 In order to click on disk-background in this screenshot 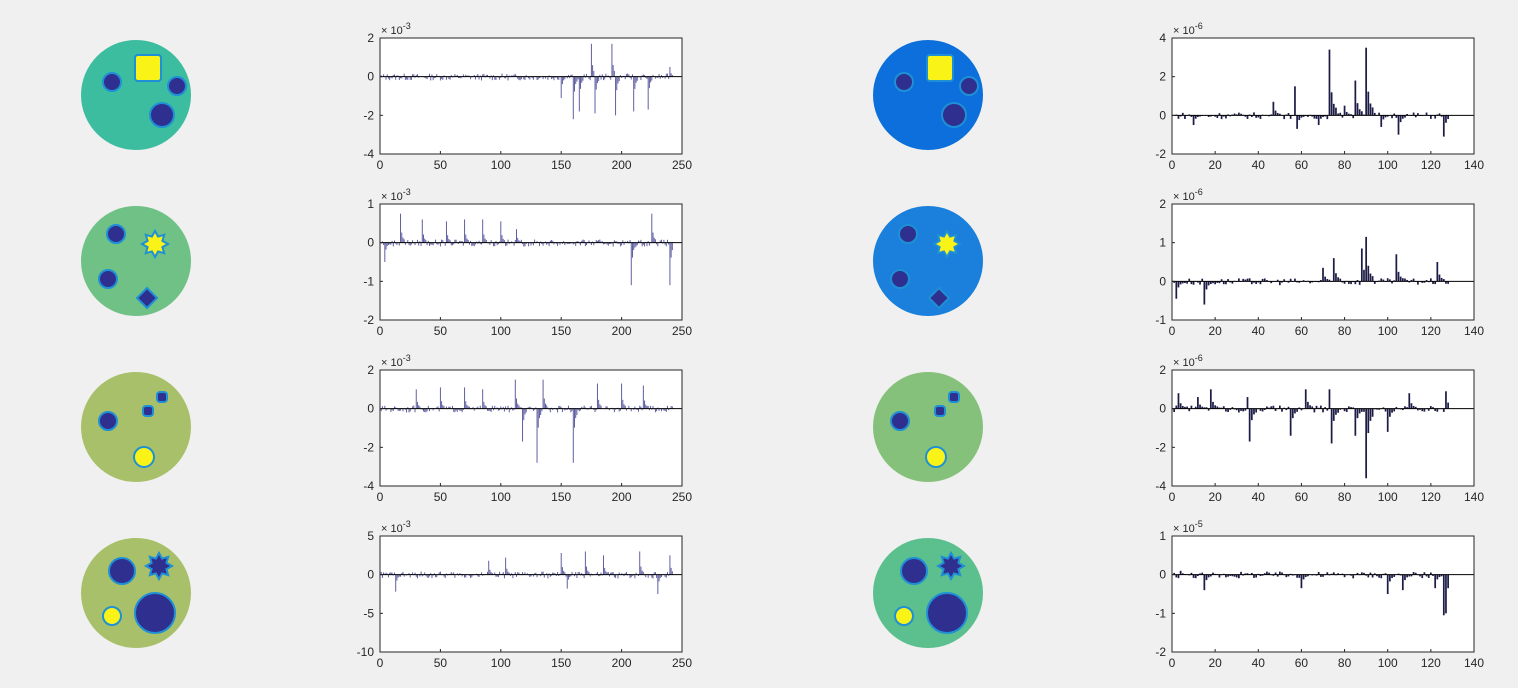, I will do `click(136, 261)`.